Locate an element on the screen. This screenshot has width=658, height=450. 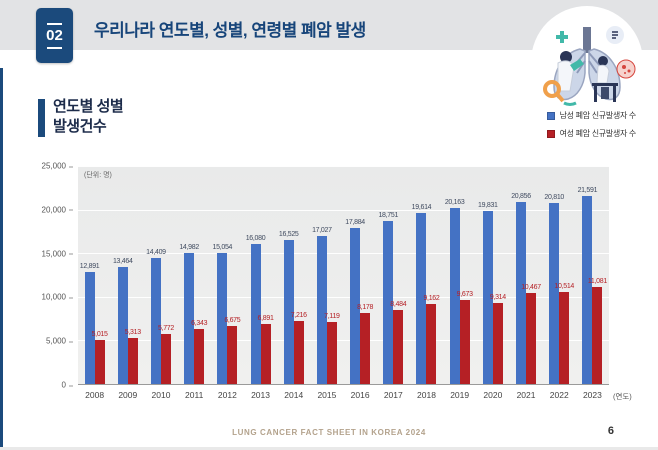
cell-detail is located at coordinates (615, 35).